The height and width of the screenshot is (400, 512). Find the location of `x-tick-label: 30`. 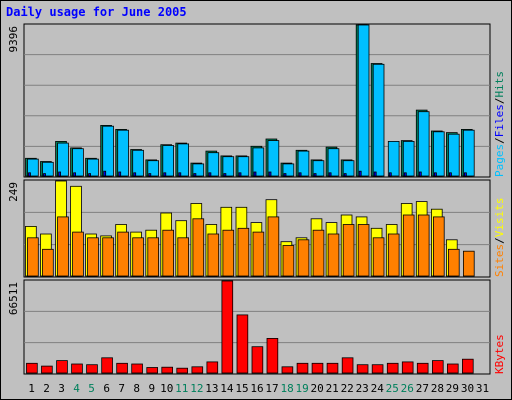

x-tick-label: 30 is located at coordinates (467, 388).